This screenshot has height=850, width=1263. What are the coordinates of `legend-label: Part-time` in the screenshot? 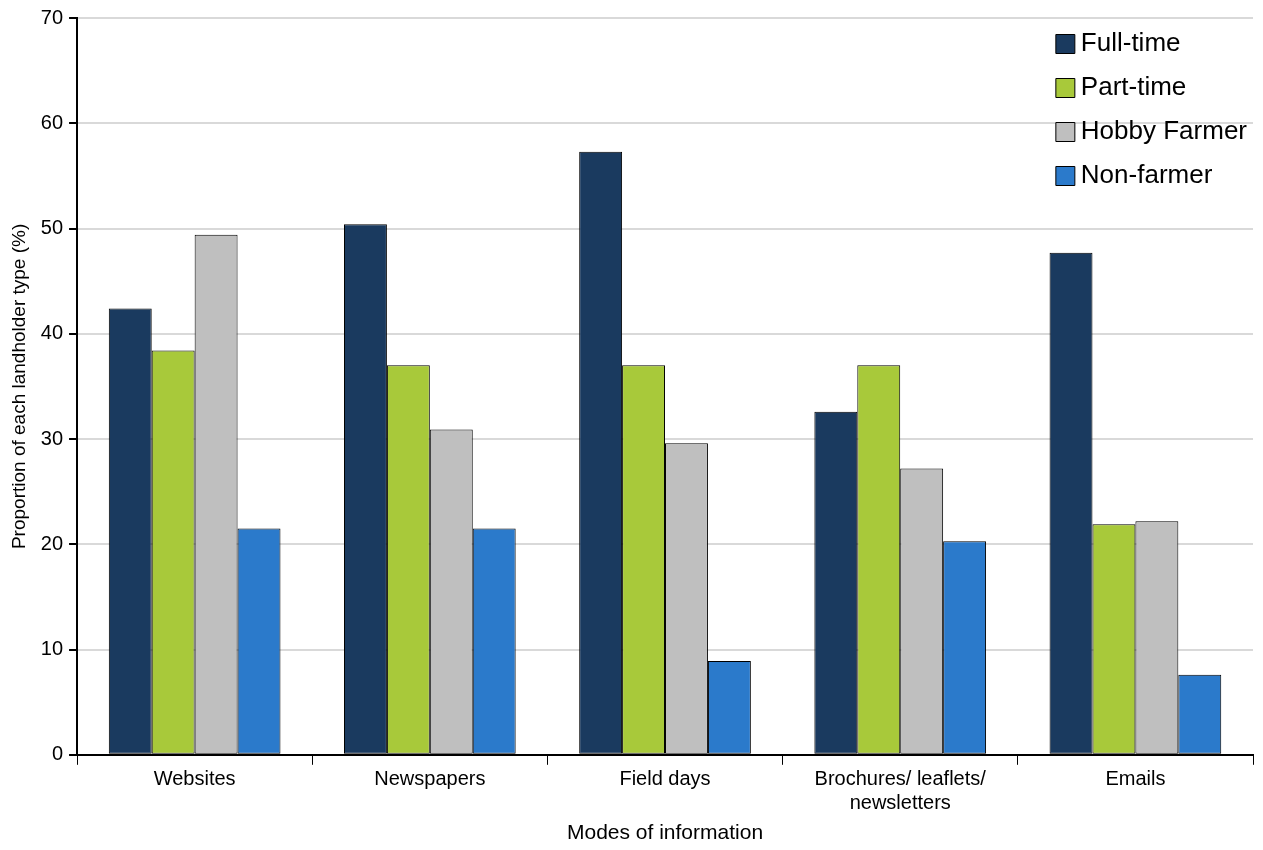 It's located at (1133, 86).